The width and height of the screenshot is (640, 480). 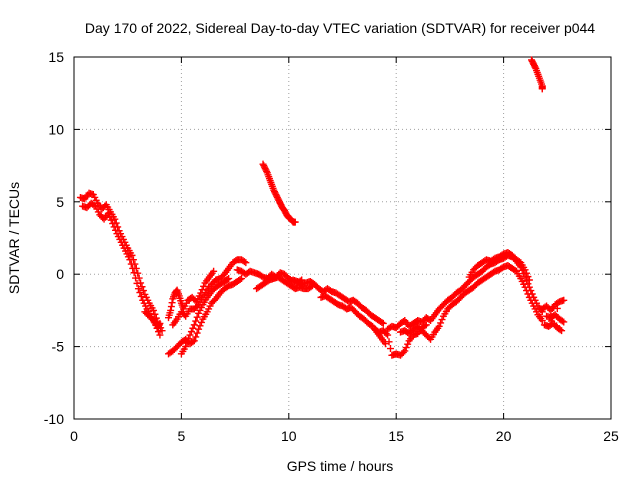 I want to click on series-track-l, so click(x=279, y=193).